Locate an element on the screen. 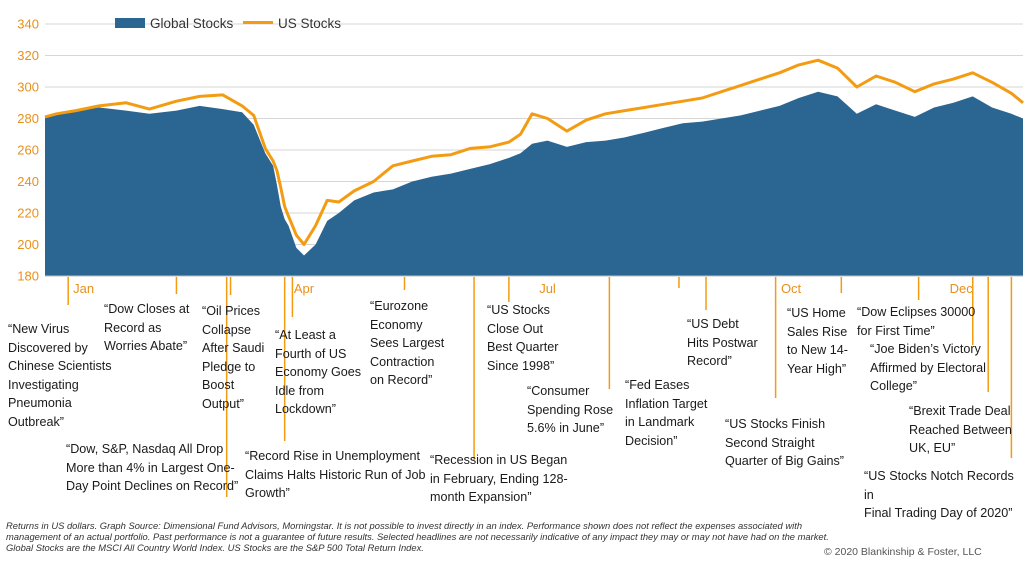 The height and width of the screenshot is (564, 1024). legend-swatch-us is located at coordinates (258, 22).